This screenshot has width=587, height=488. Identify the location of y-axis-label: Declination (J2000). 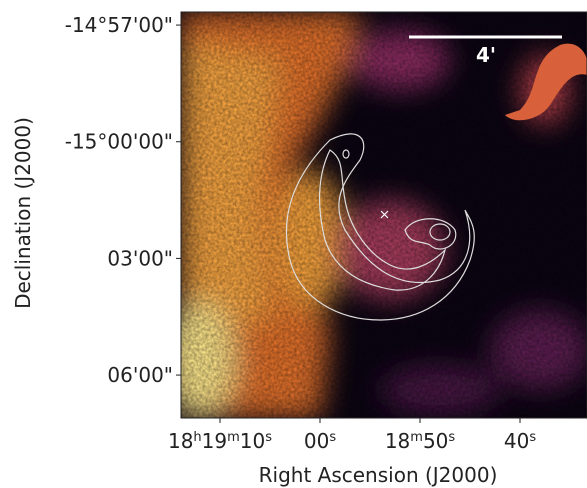
(23, 213).